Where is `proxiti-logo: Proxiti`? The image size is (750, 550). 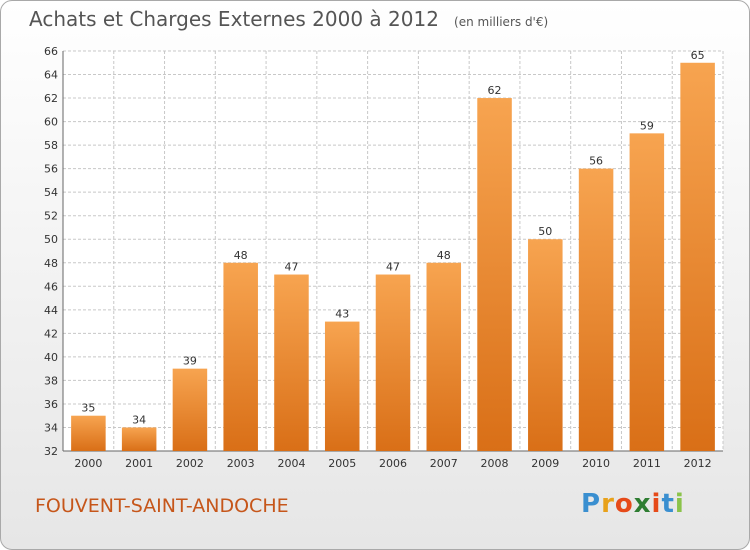
proxiti-logo: Proxiti is located at coordinates (633, 504).